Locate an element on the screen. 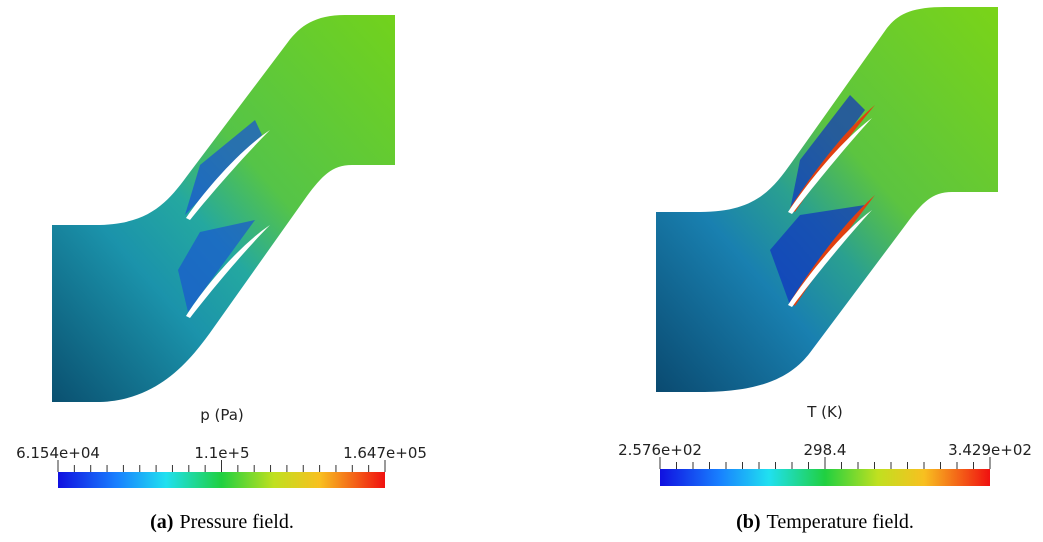  colorbar-title: T (K) is located at coordinates (824, 412).